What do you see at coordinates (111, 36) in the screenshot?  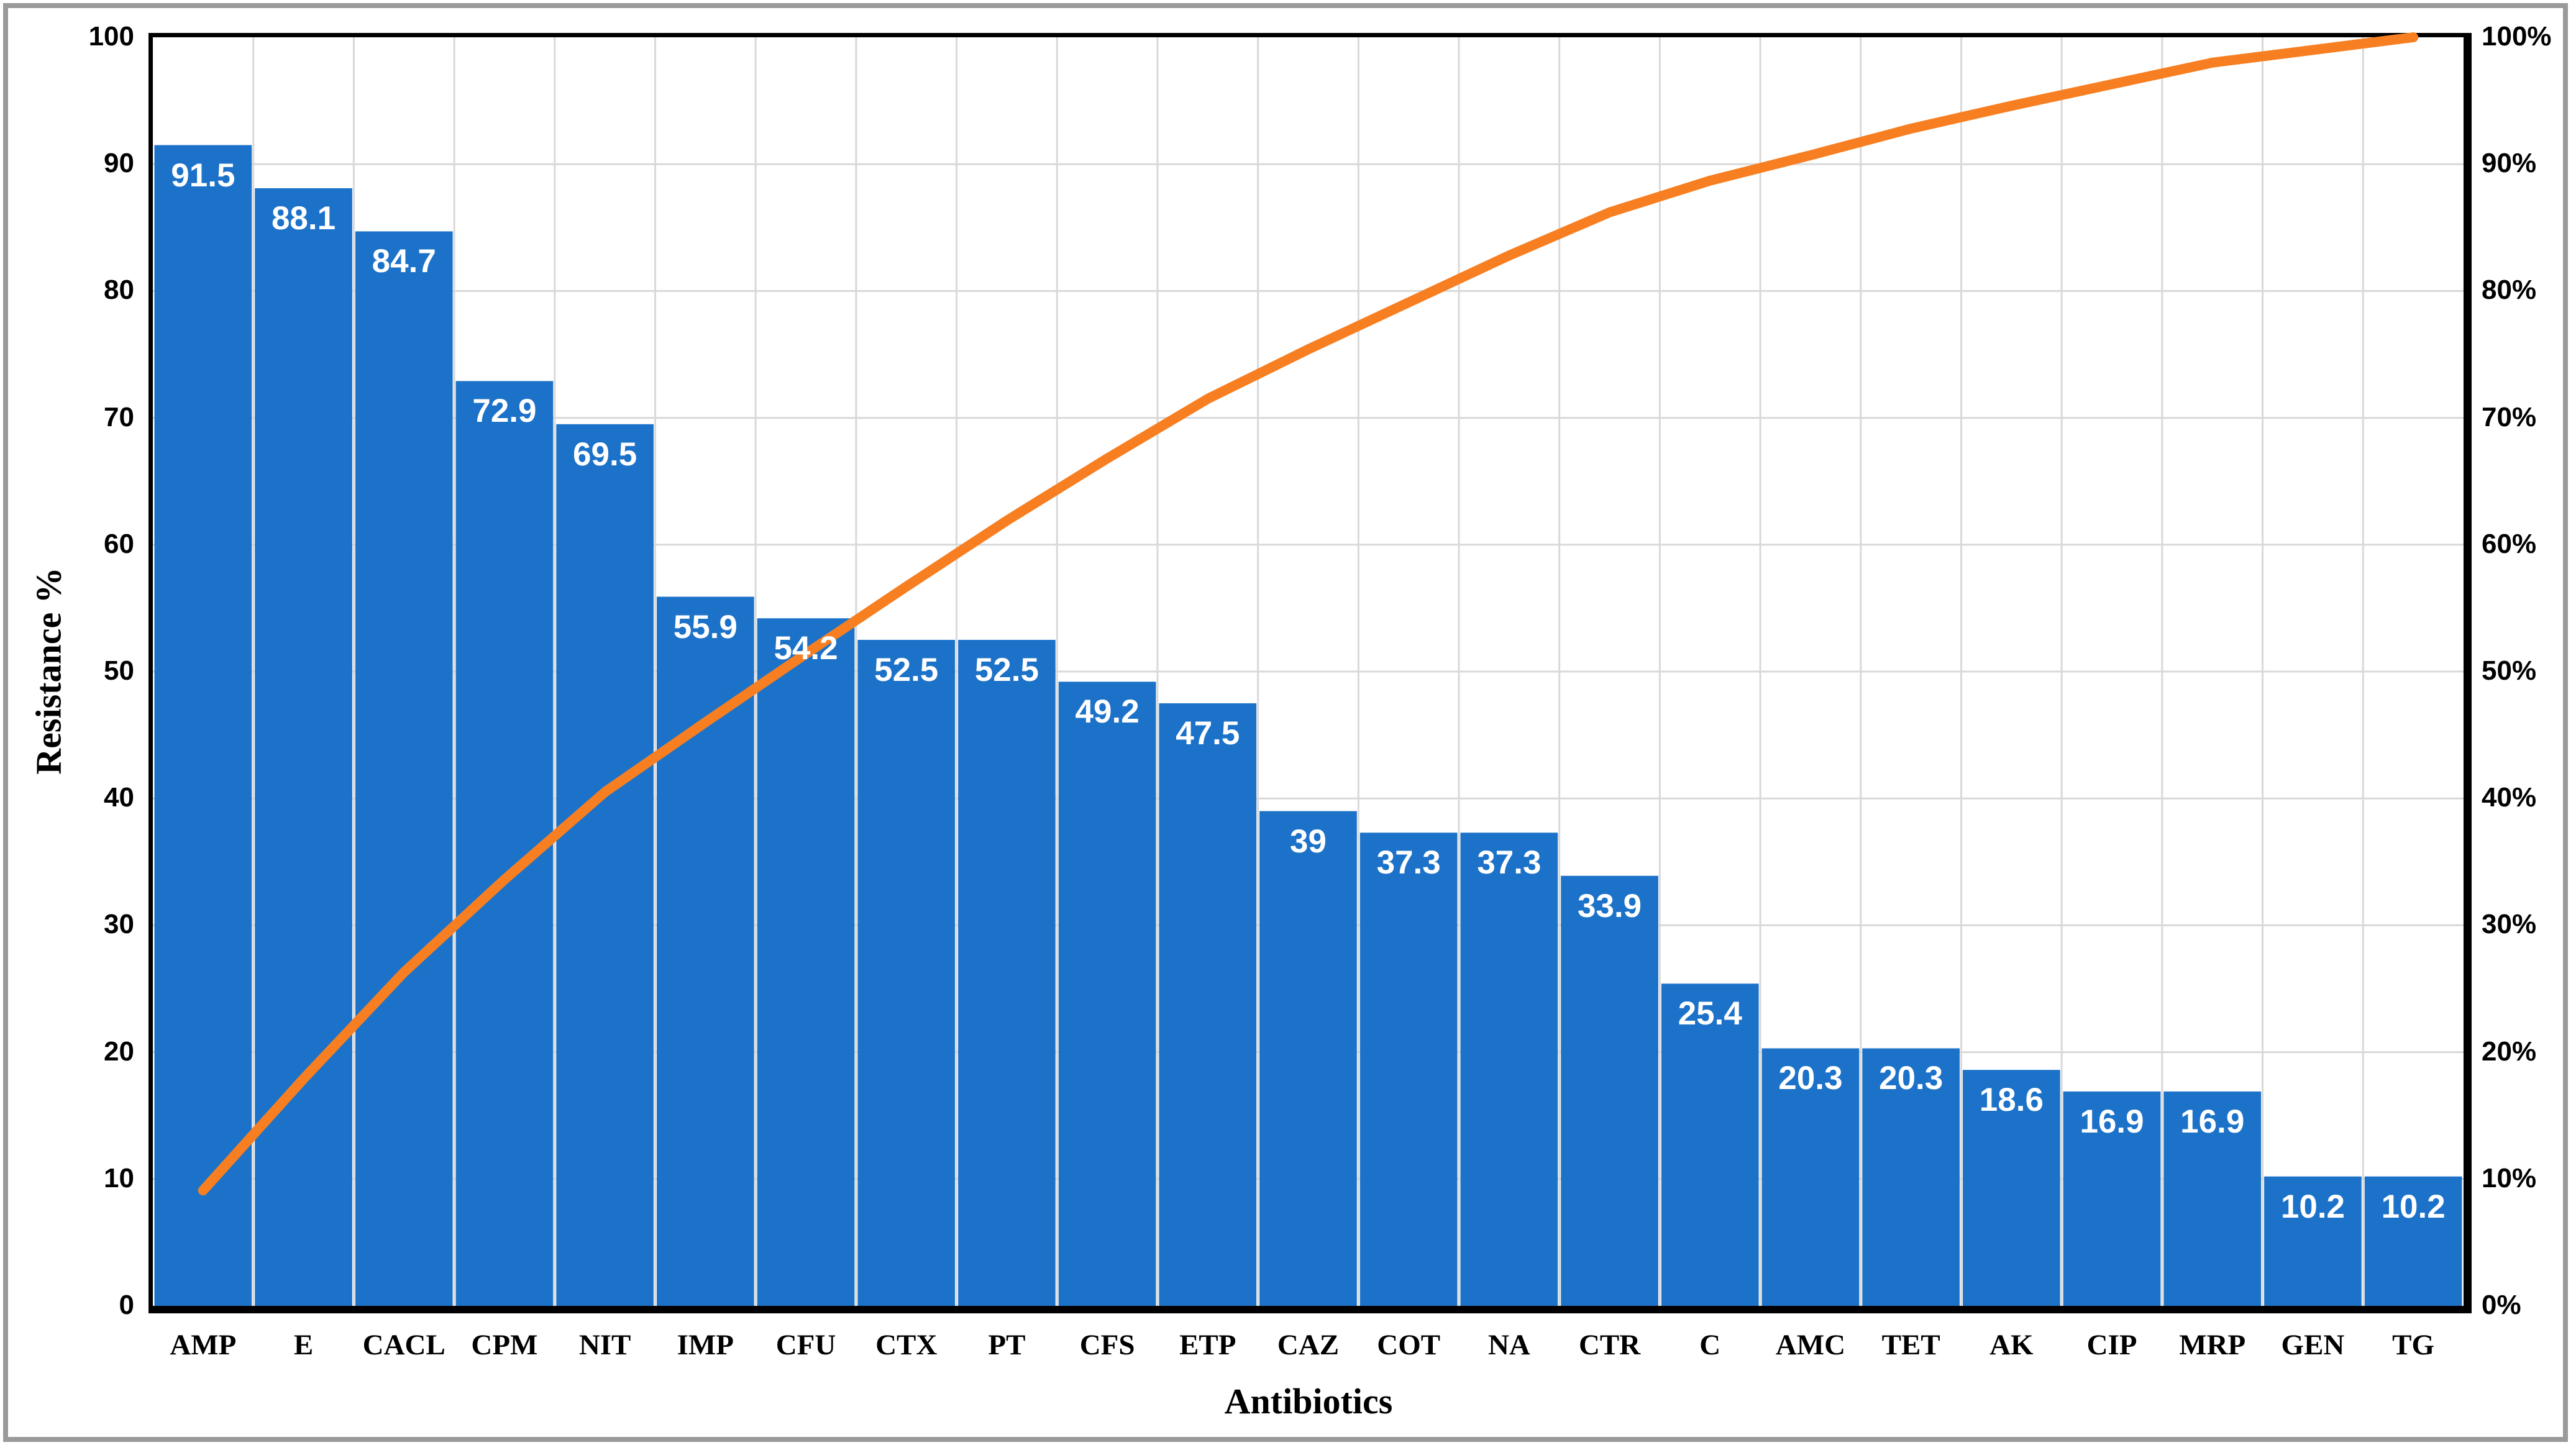 I see `y-left-tick-label: 100` at bounding box center [111, 36].